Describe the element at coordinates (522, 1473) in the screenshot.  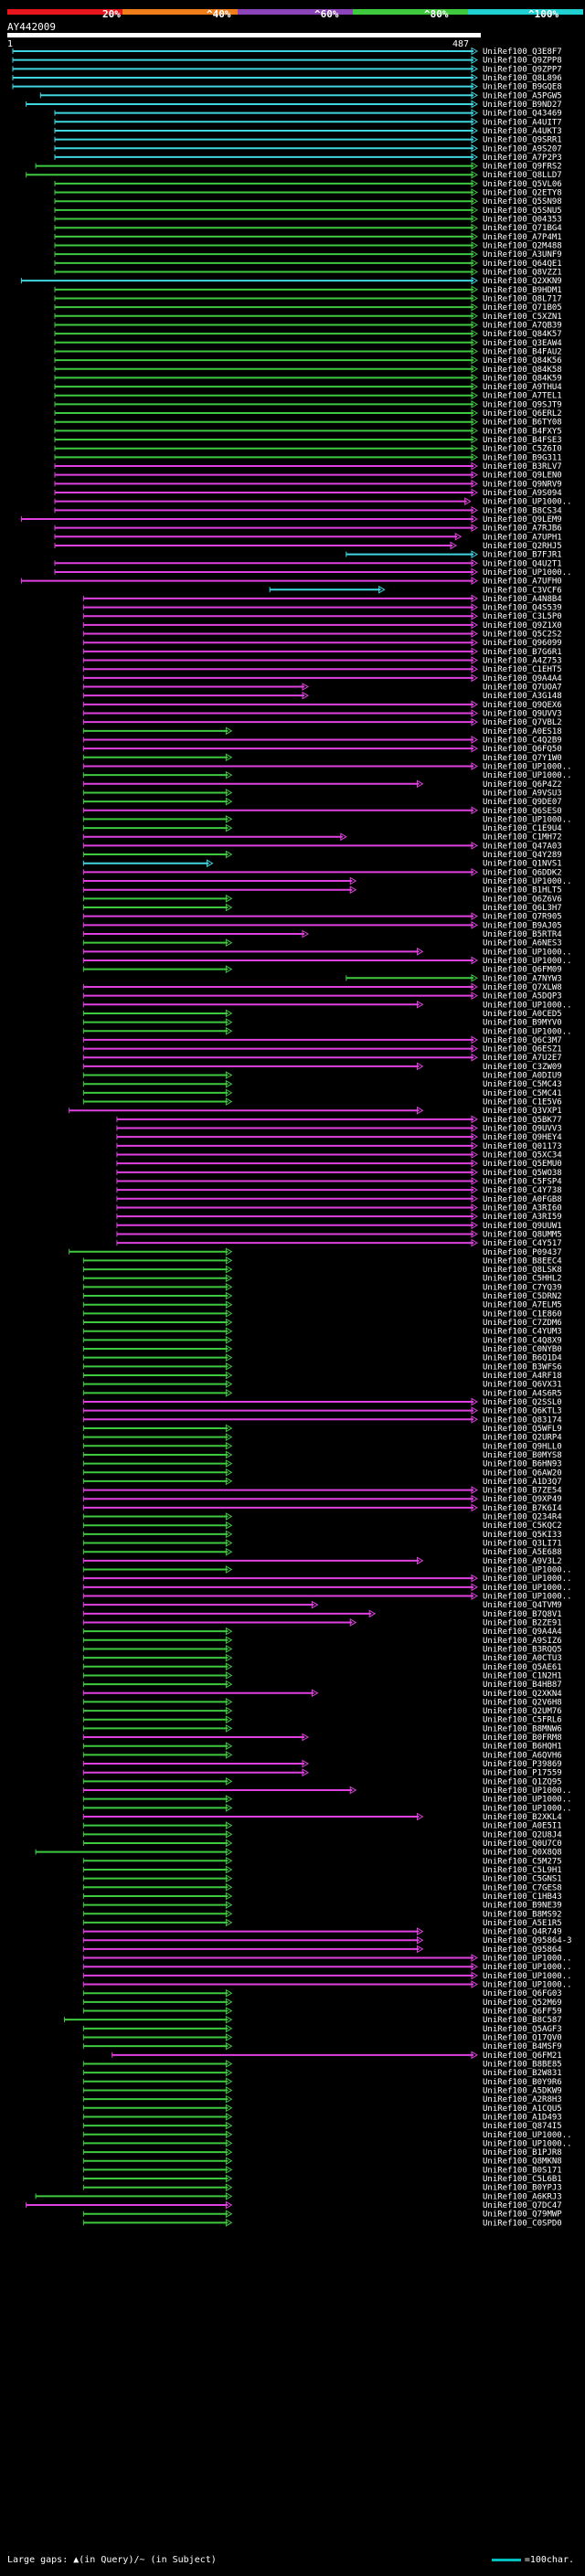
I see `hit-label: UniRef100_Q6AW20` at that location.